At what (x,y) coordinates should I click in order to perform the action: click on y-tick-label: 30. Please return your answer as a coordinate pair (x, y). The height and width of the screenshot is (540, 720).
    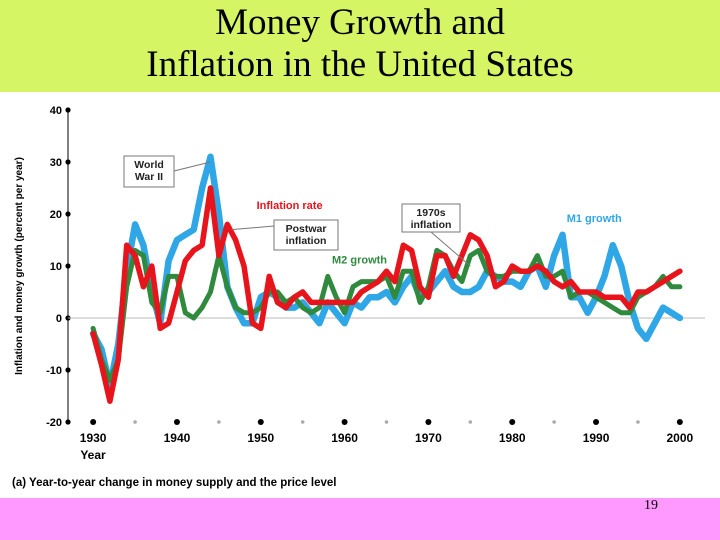
    Looking at the image, I should click on (56, 163).